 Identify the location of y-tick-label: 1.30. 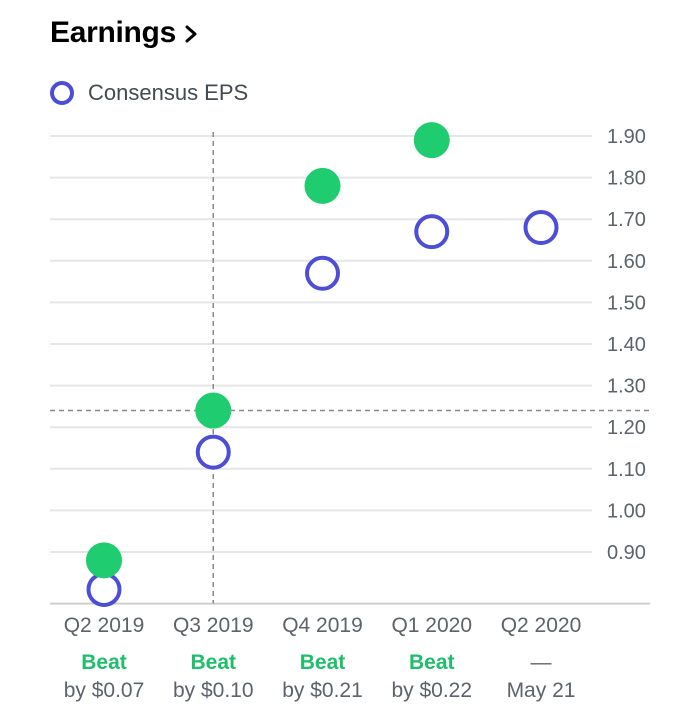
(626, 387).